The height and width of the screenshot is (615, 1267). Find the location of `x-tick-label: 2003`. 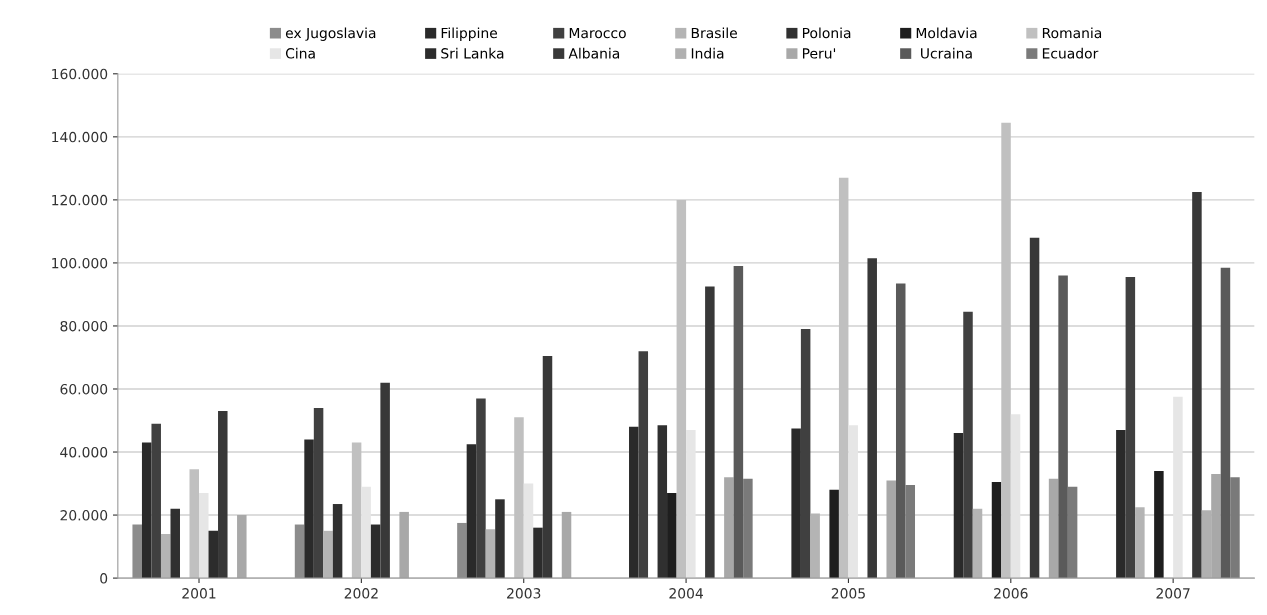

x-tick-label: 2003 is located at coordinates (524, 593).